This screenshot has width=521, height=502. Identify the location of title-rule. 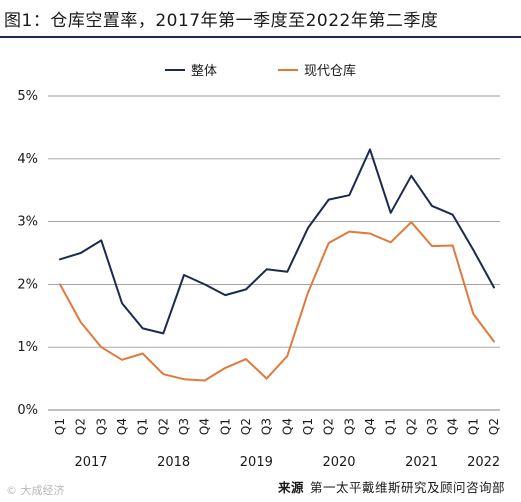
(260, 37).